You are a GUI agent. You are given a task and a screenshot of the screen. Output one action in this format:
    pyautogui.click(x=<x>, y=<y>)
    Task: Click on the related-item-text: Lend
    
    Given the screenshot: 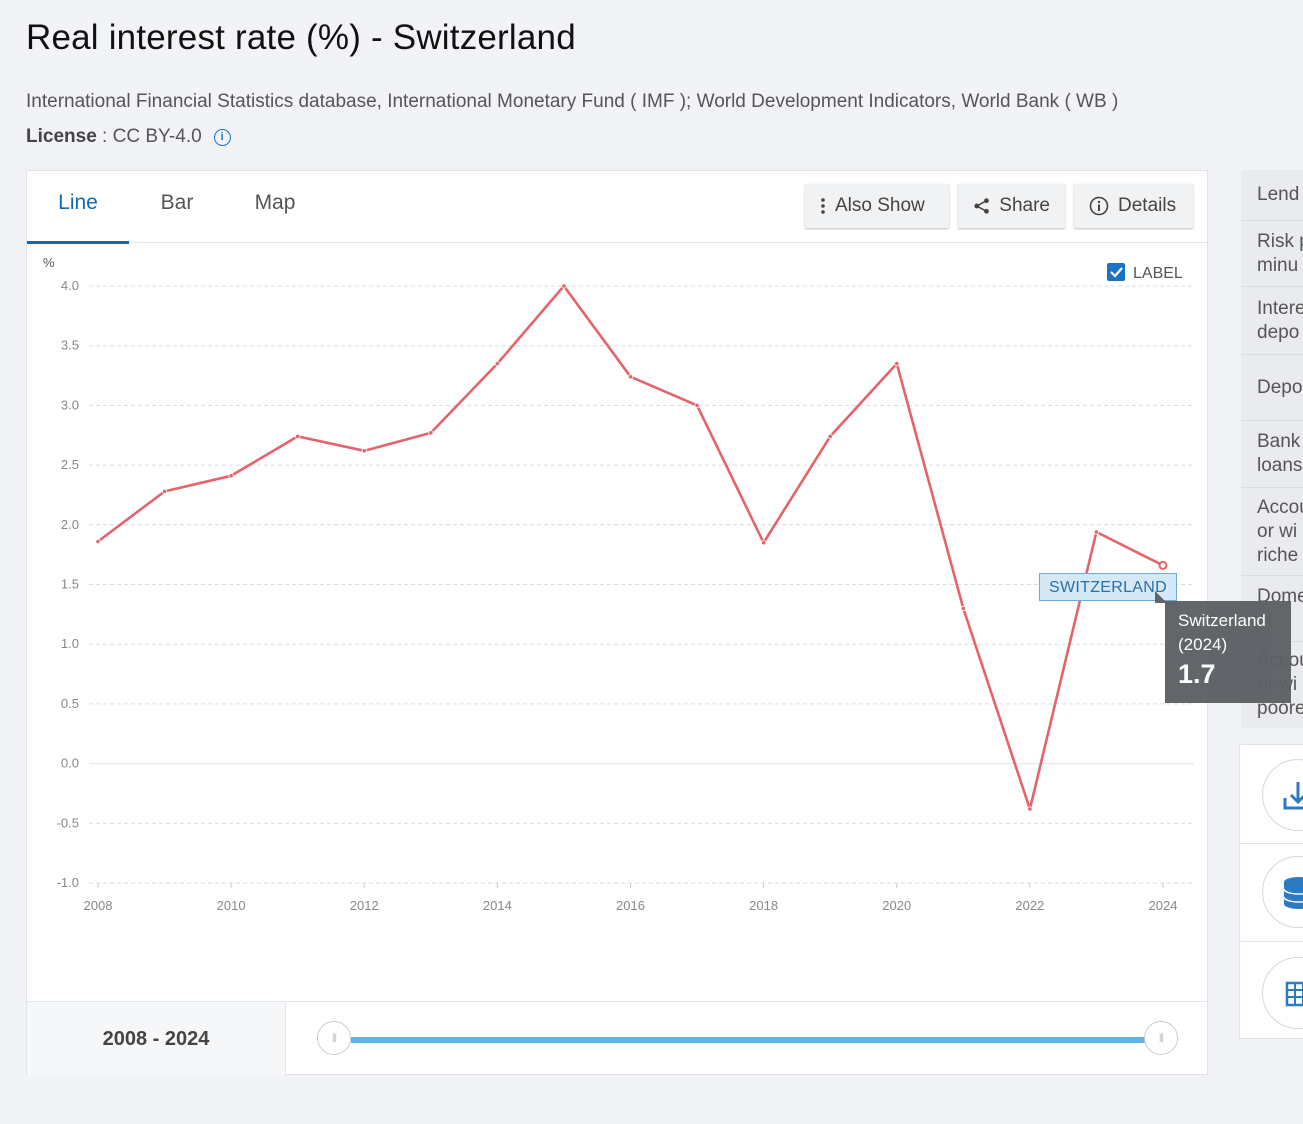 What is the action you would take?
    pyautogui.click(x=1278, y=194)
    